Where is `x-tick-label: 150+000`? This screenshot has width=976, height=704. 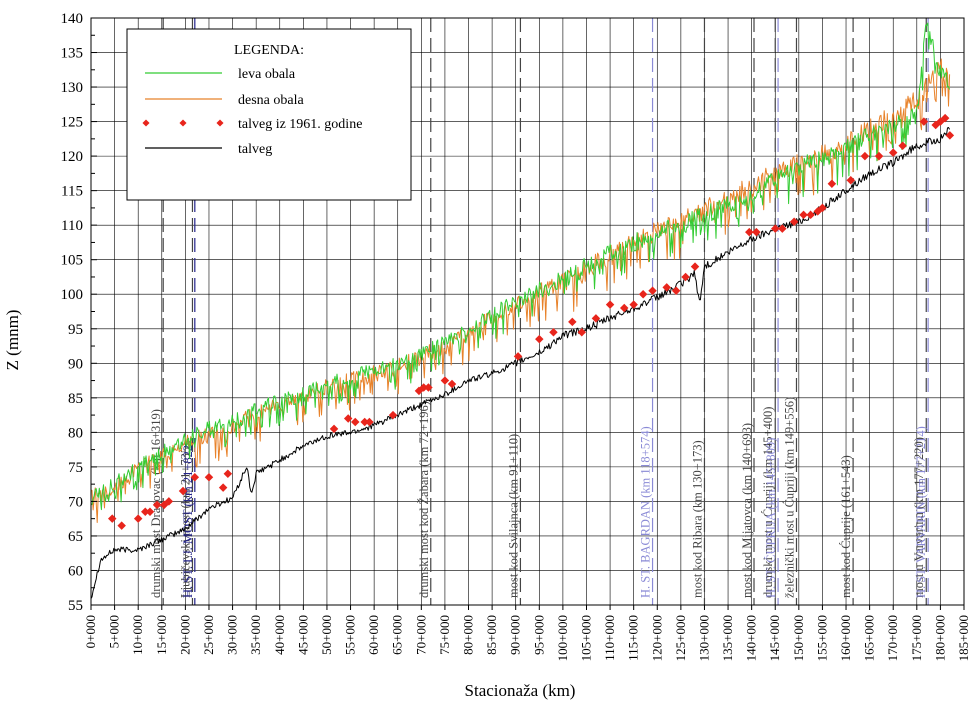 x-tick-label: 150+000 is located at coordinates (798, 638).